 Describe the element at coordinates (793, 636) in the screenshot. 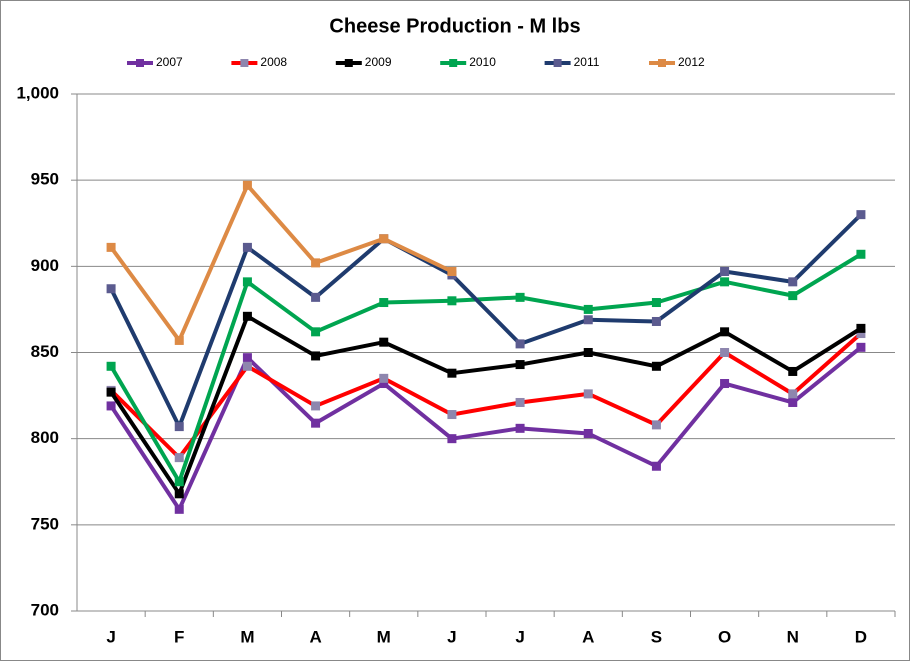

I see `x-tick-label: N` at that location.